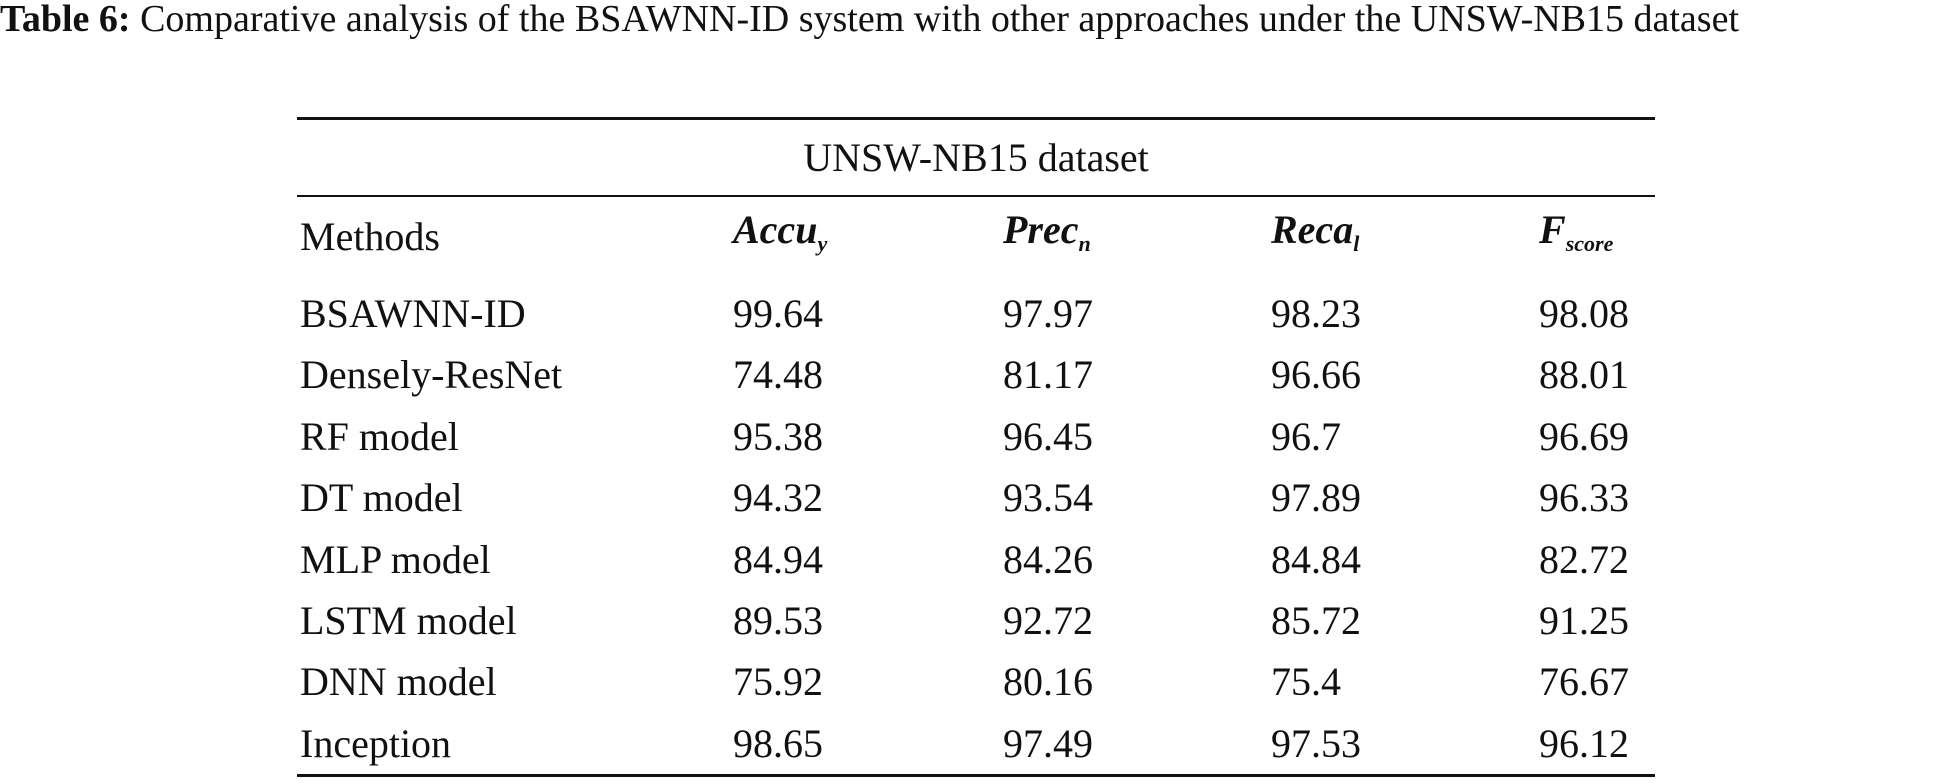  Describe the element at coordinates (395, 559) in the screenshot. I see `method-name: MLP model` at that location.